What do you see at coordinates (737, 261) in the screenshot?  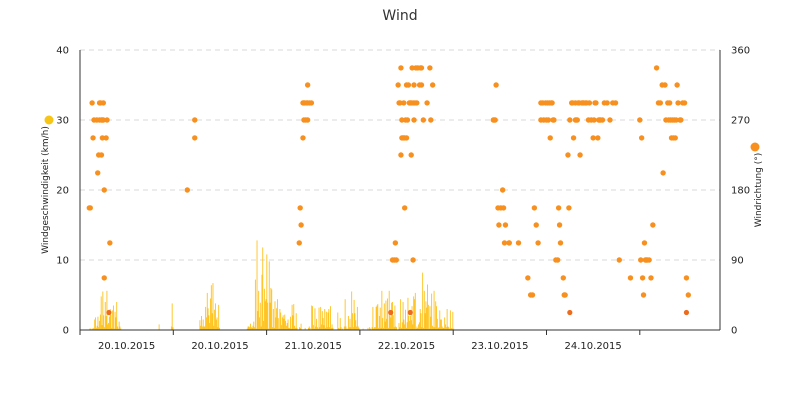 I see `right-tick-label: 90` at bounding box center [737, 261].